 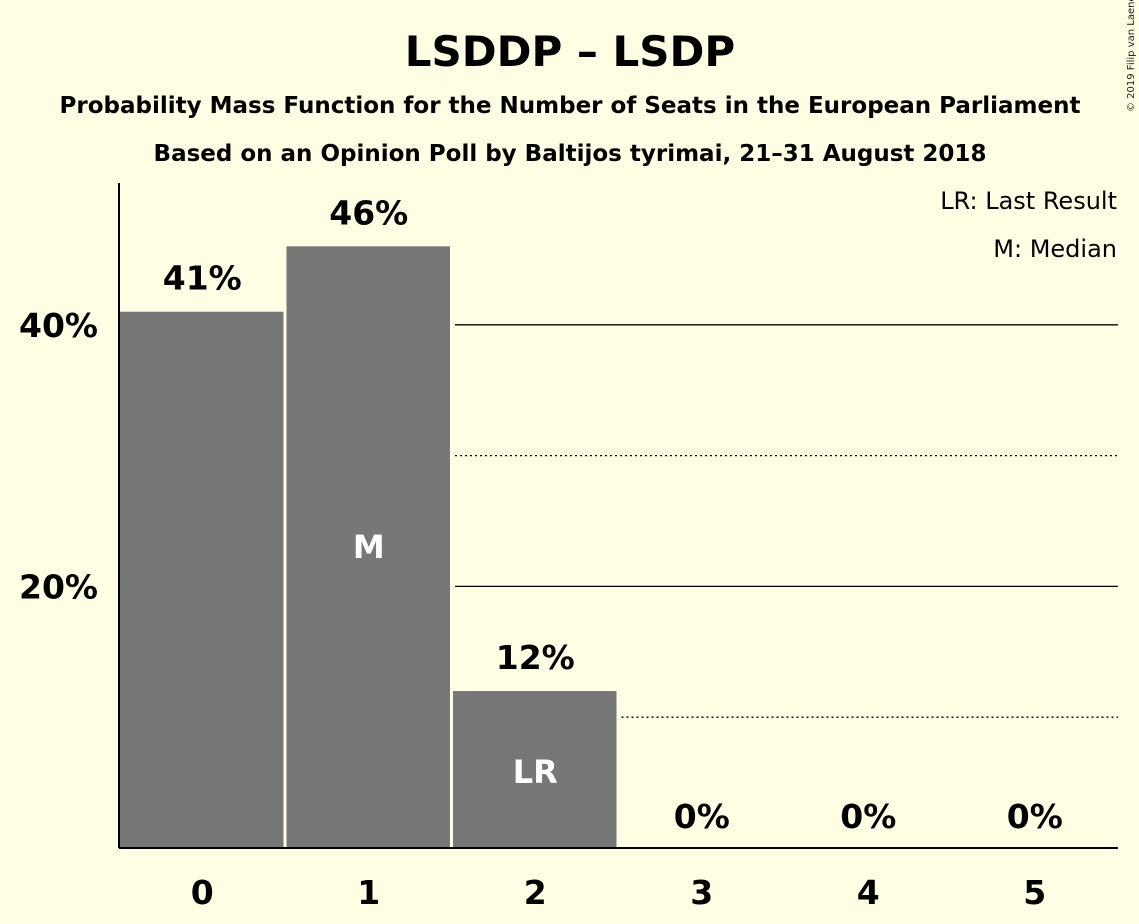 What do you see at coordinates (1055, 249) in the screenshot?
I see `legend-median: M: Median` at bounding box center [1055, 249].